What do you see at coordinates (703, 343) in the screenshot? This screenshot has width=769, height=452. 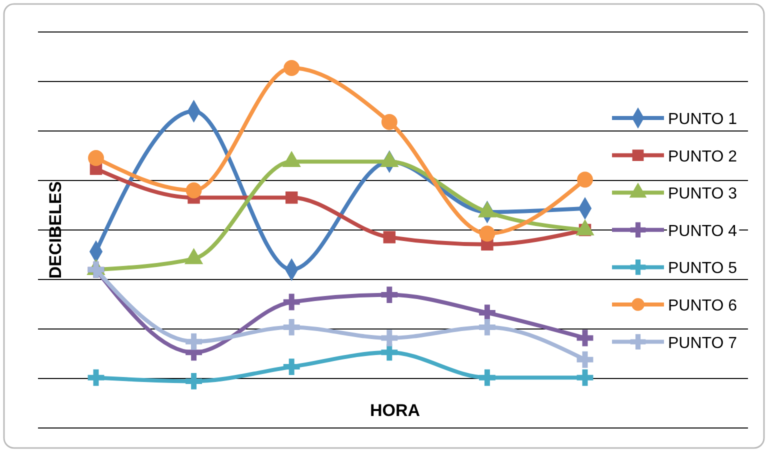 I see `legend-label: PUNTO 7` at bounding box center [703, 343].